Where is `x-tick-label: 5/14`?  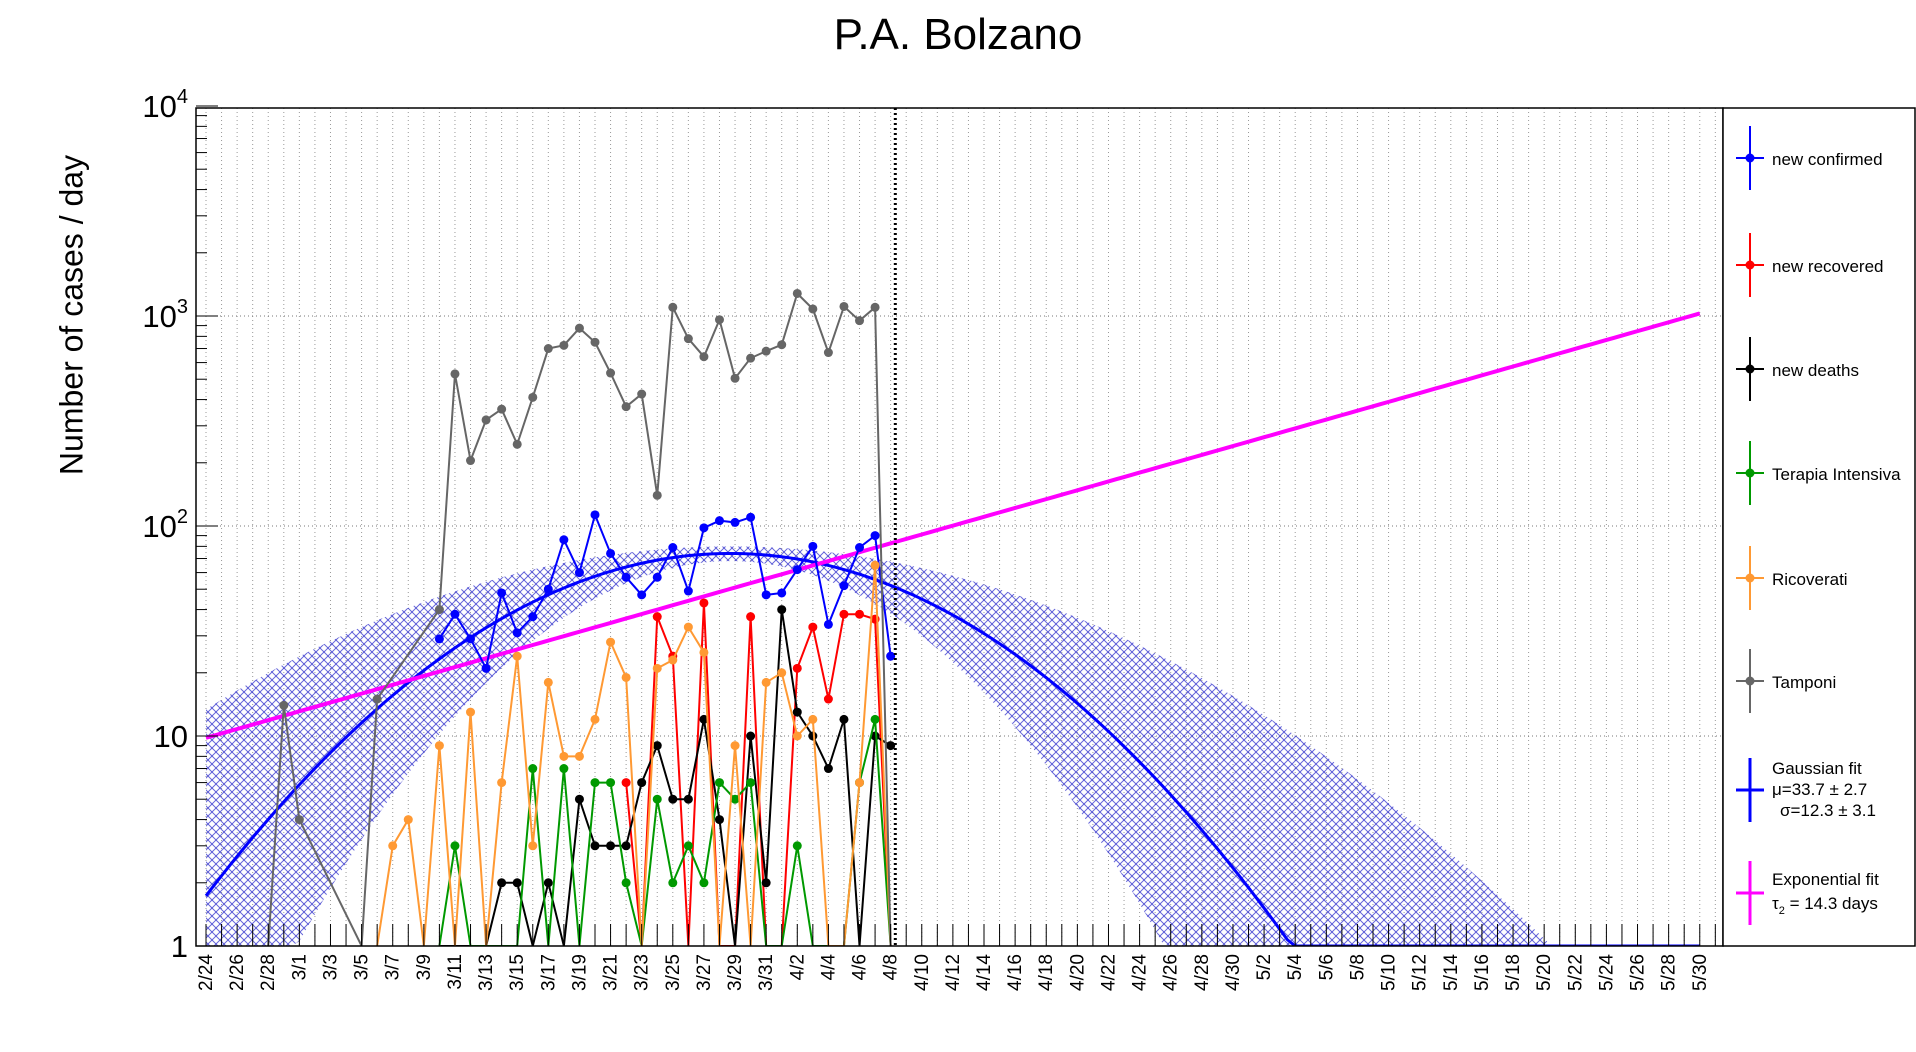 x-tick-label: 5/14 is located at coordinates (1451, 972).